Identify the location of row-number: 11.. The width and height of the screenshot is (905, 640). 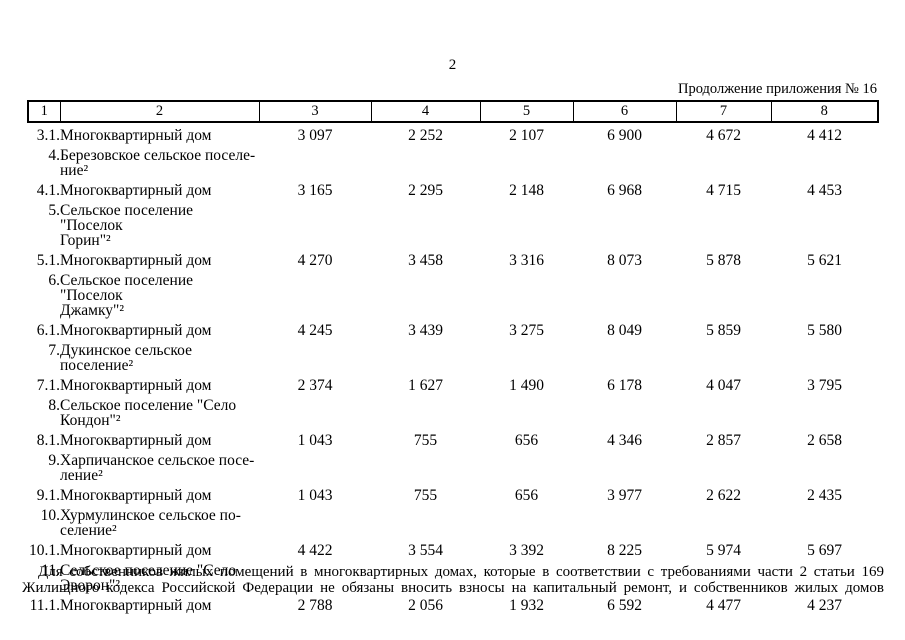
(50, 570).